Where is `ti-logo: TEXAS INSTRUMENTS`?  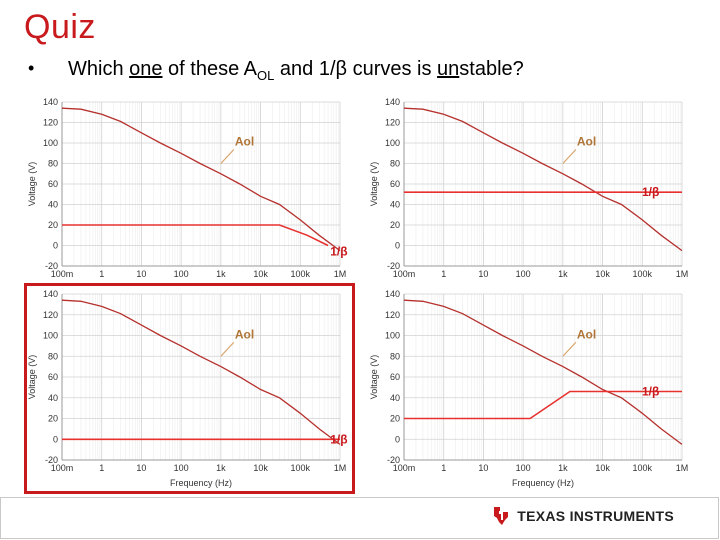 ti-logo: TEXAS INSTRUMENTS is located at coordinates (582, 516).